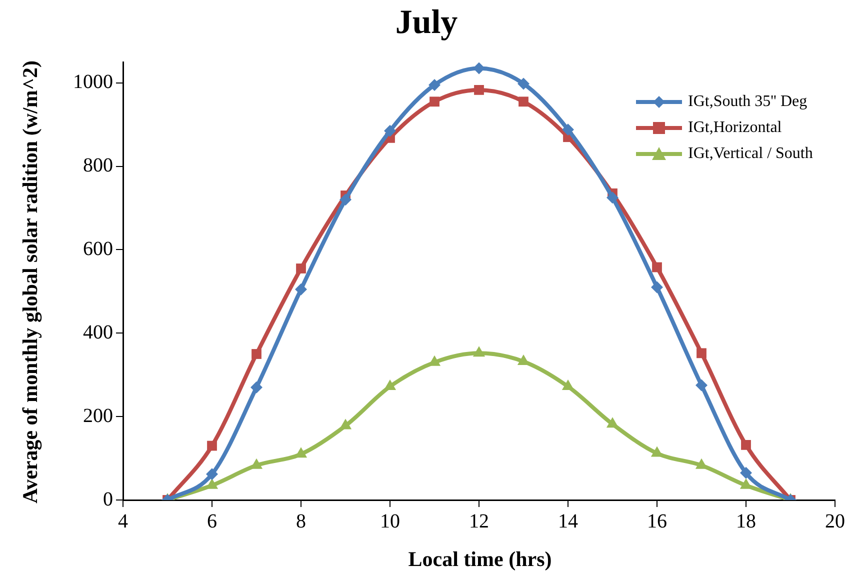  Describe the element at coordinates (98, 415) in the screenshot. I see `y-tick-label: 200` at that location.